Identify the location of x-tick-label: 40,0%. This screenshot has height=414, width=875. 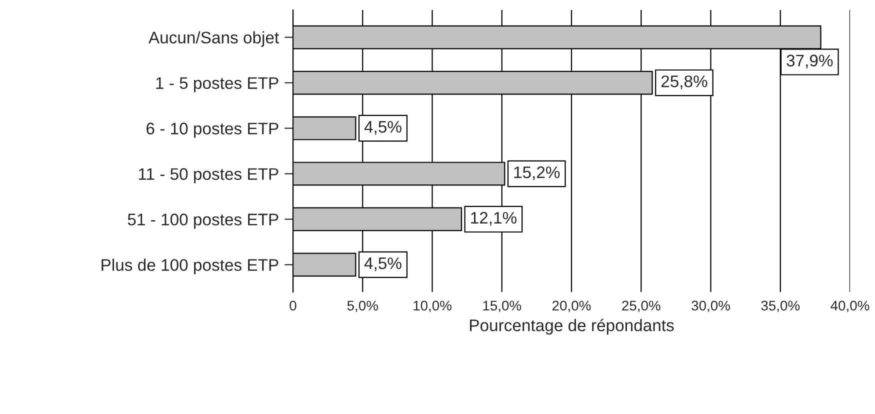
(850, 306).